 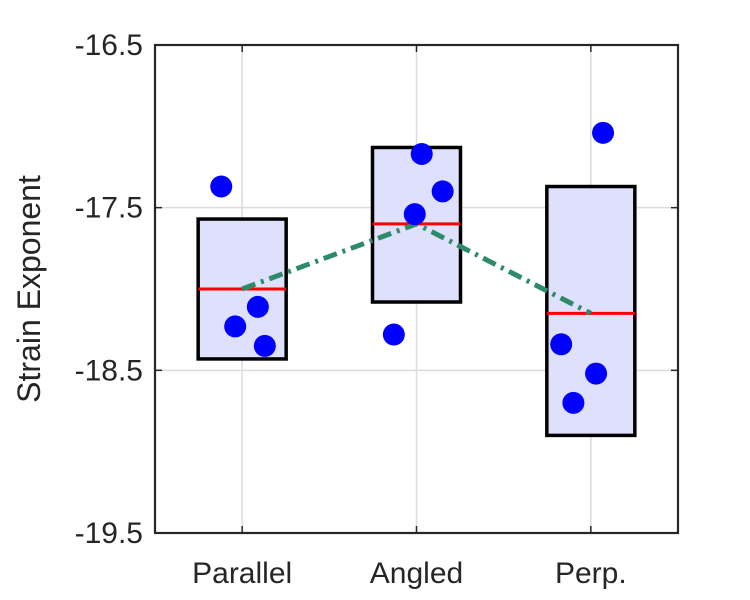 What do you see at coordinates (109, 370) in the screenshot?
I see `y-tick-label-2: -18.5` at bounding box center [109, 370].